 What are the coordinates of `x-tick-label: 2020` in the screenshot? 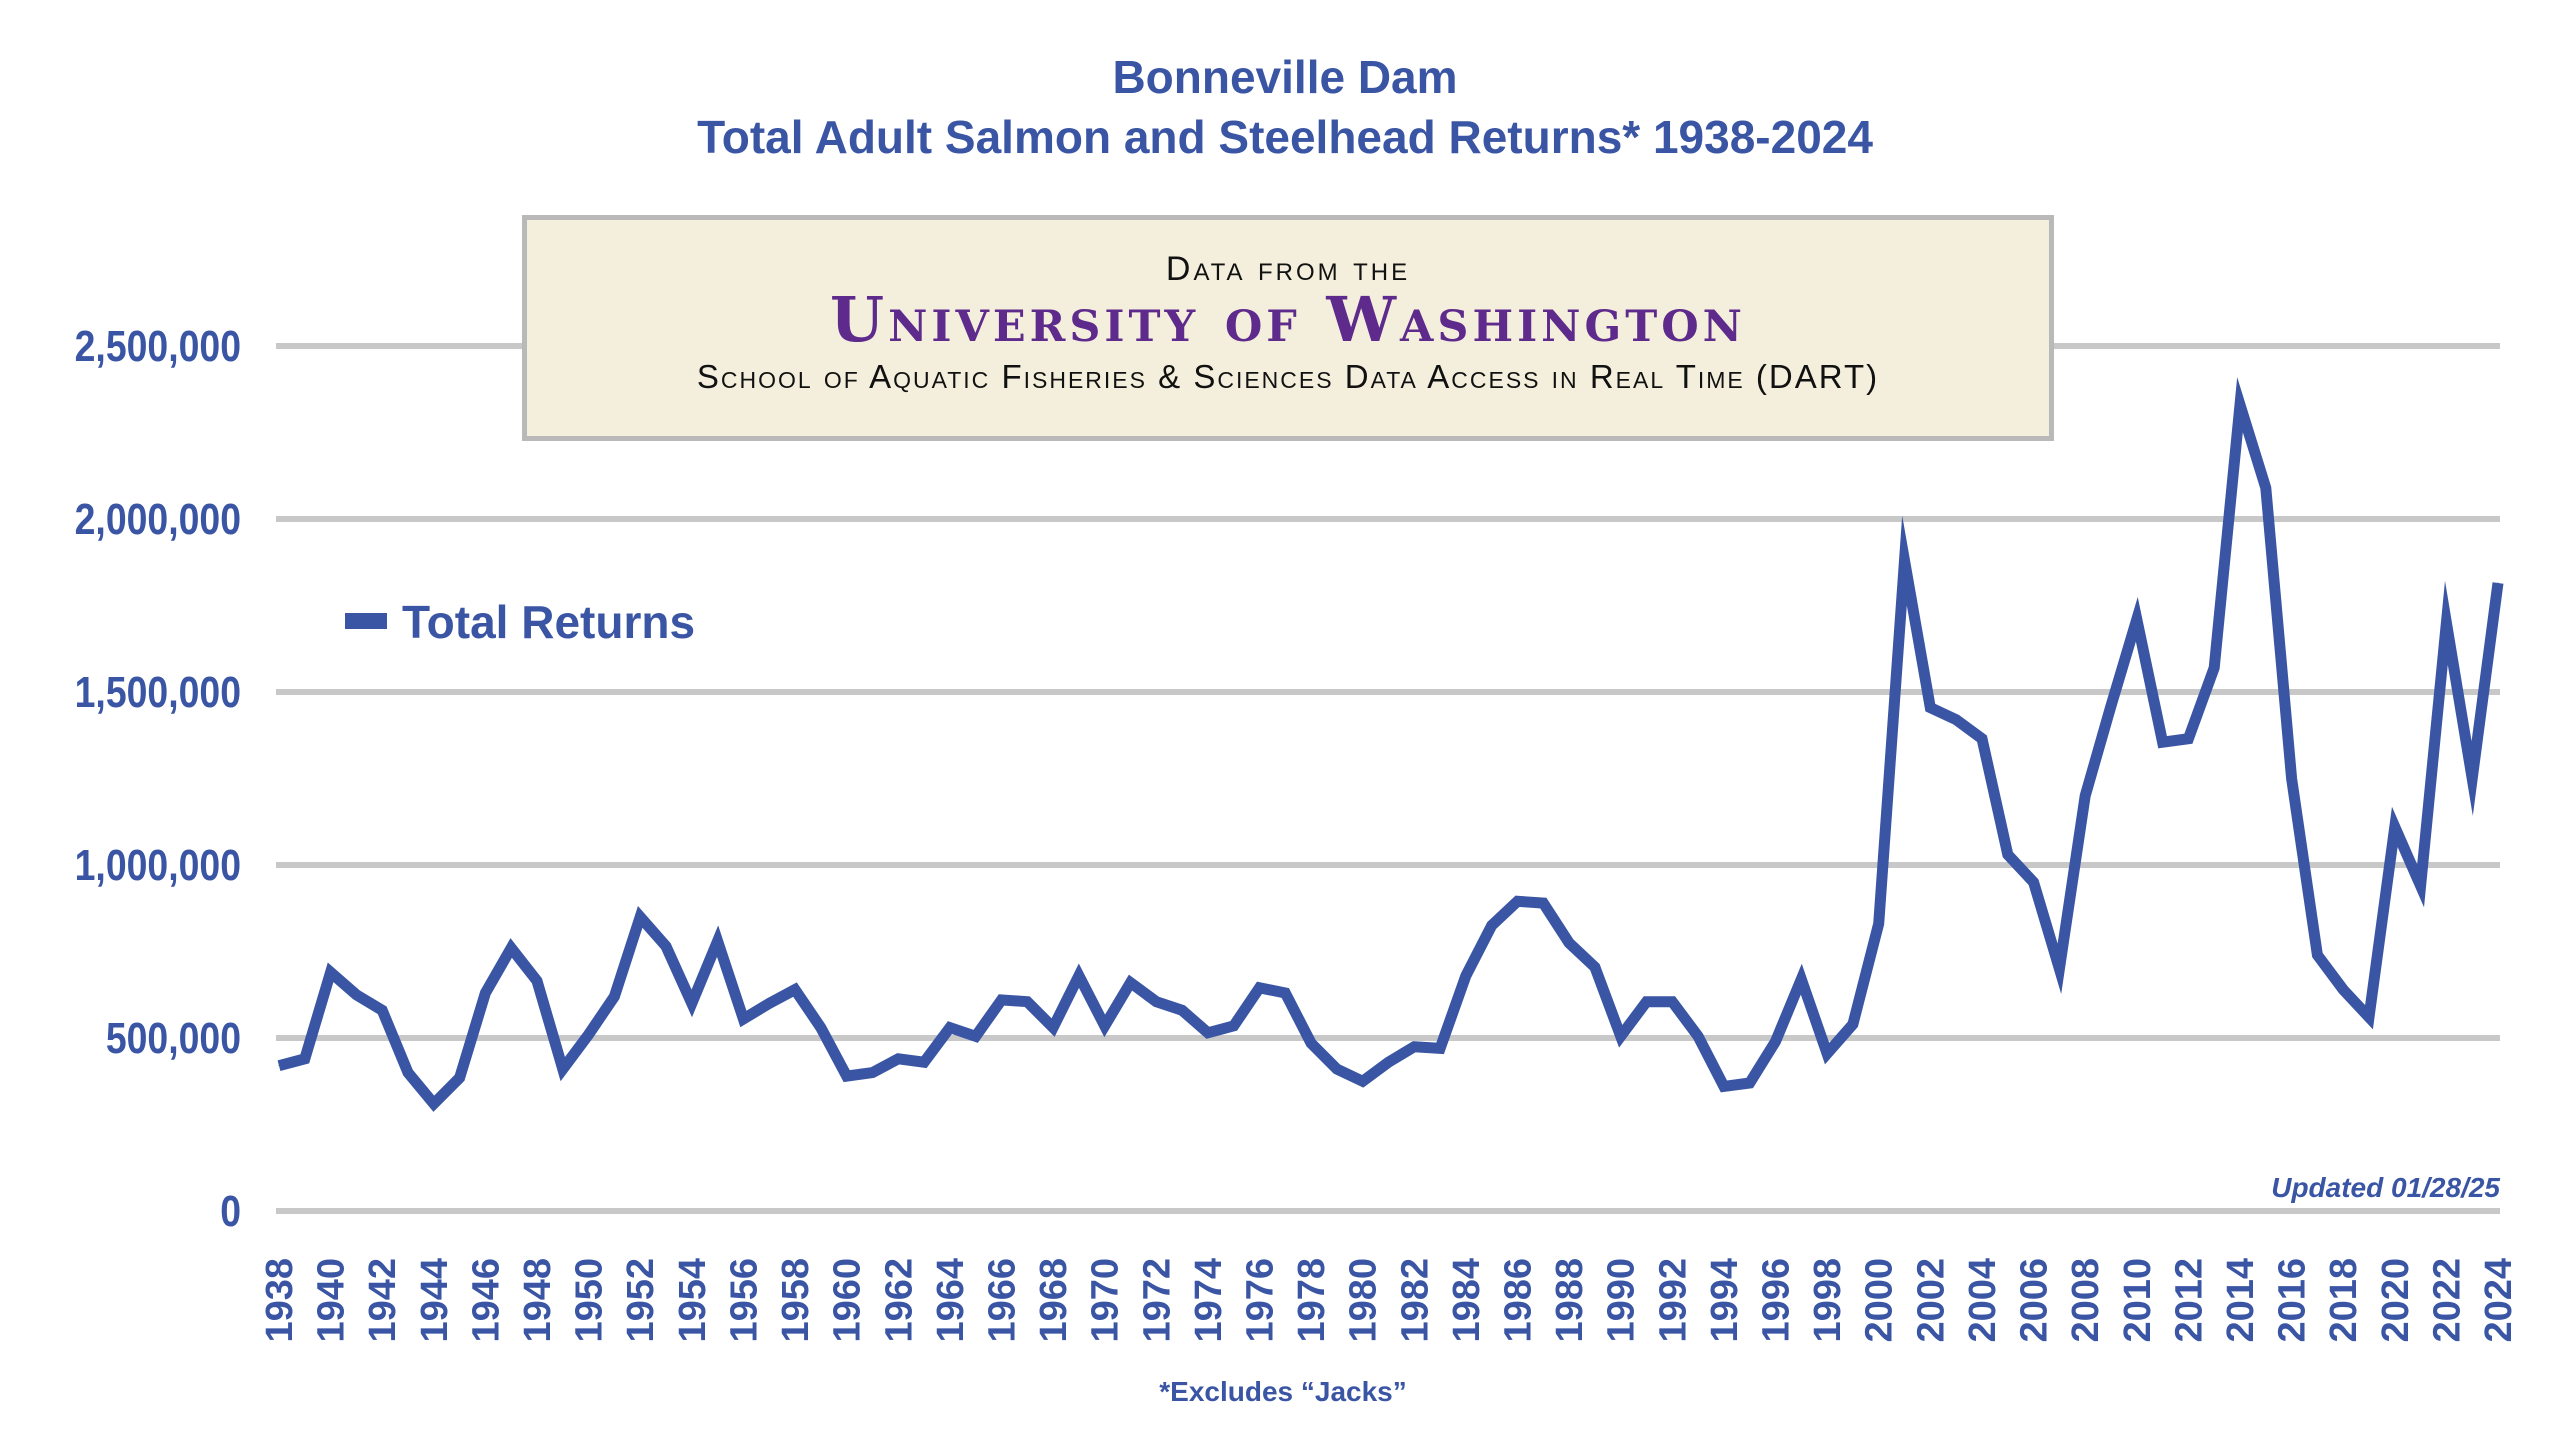 It's located at (2396, 1300).